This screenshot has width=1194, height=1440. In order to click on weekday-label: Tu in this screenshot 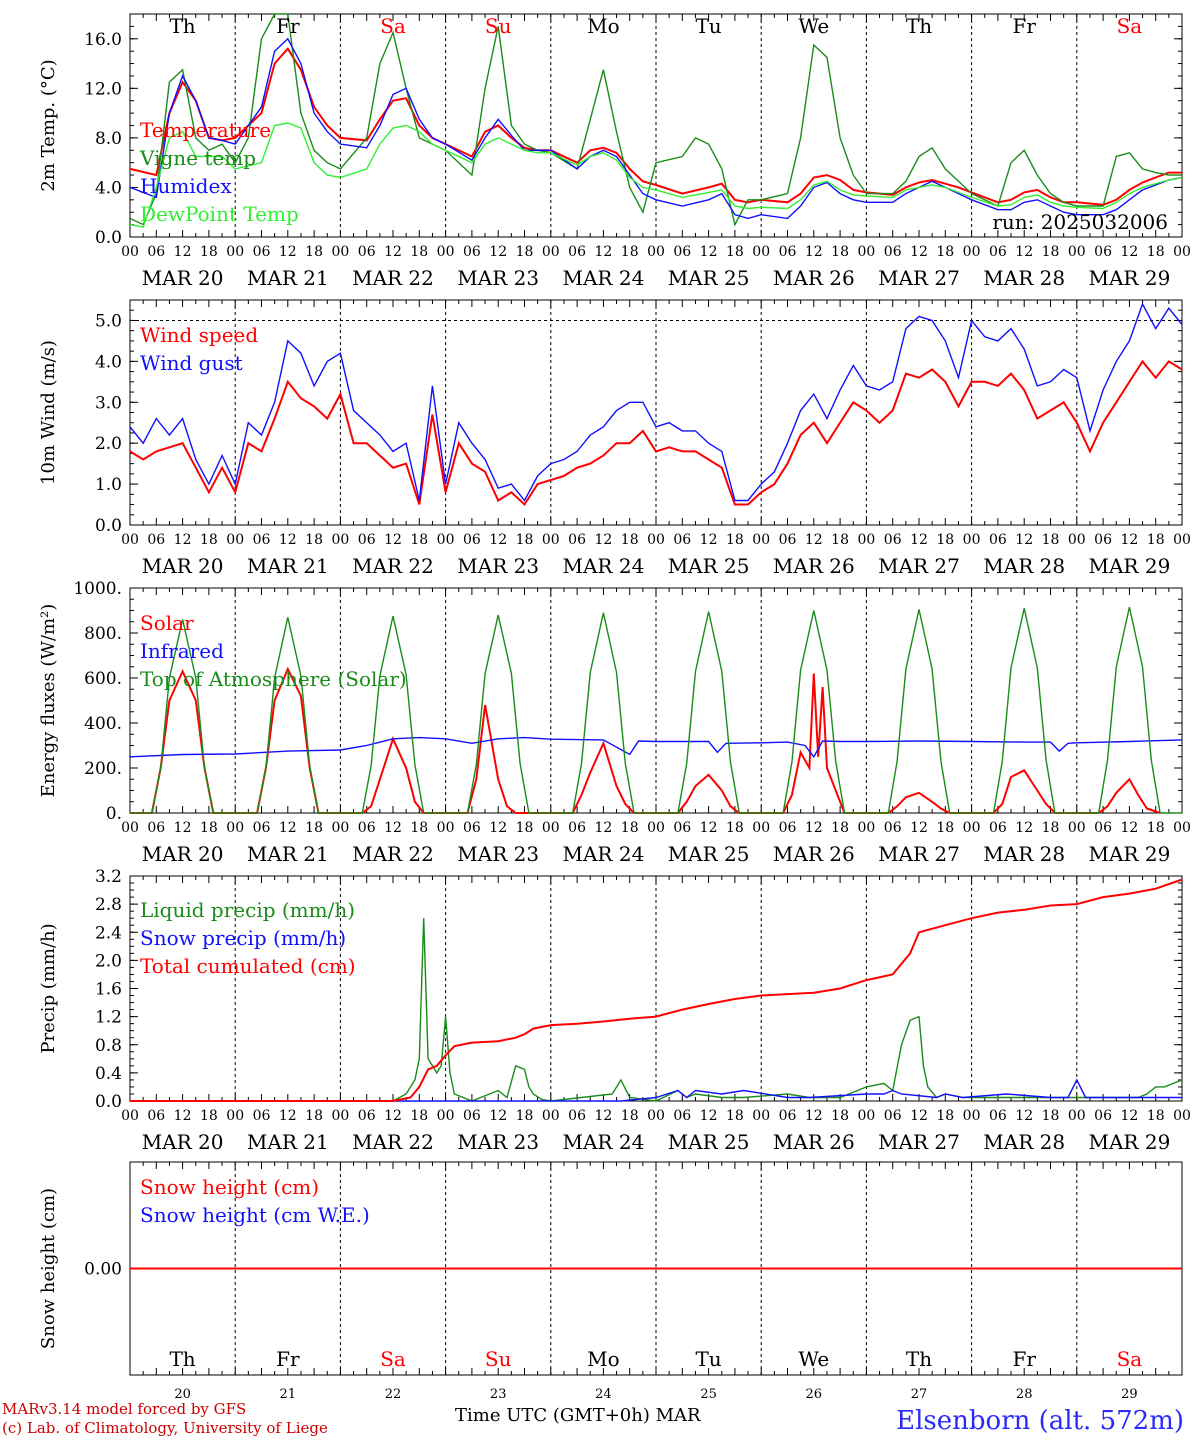, I will do `click(708, 1359)`.